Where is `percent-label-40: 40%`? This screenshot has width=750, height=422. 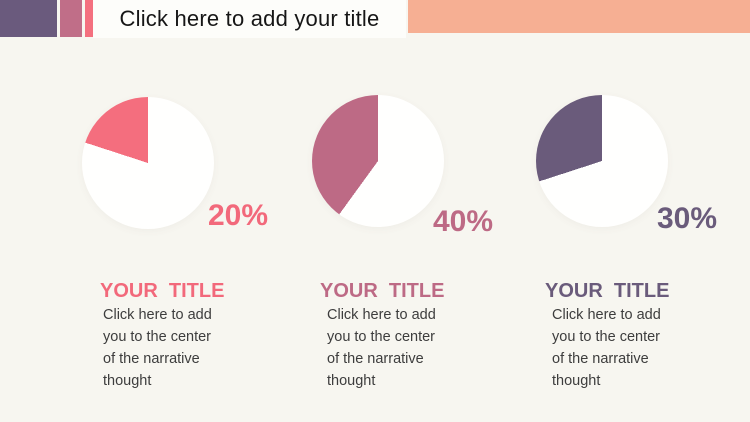 percent-label-40: 40% is located at coordinates (463, 221).